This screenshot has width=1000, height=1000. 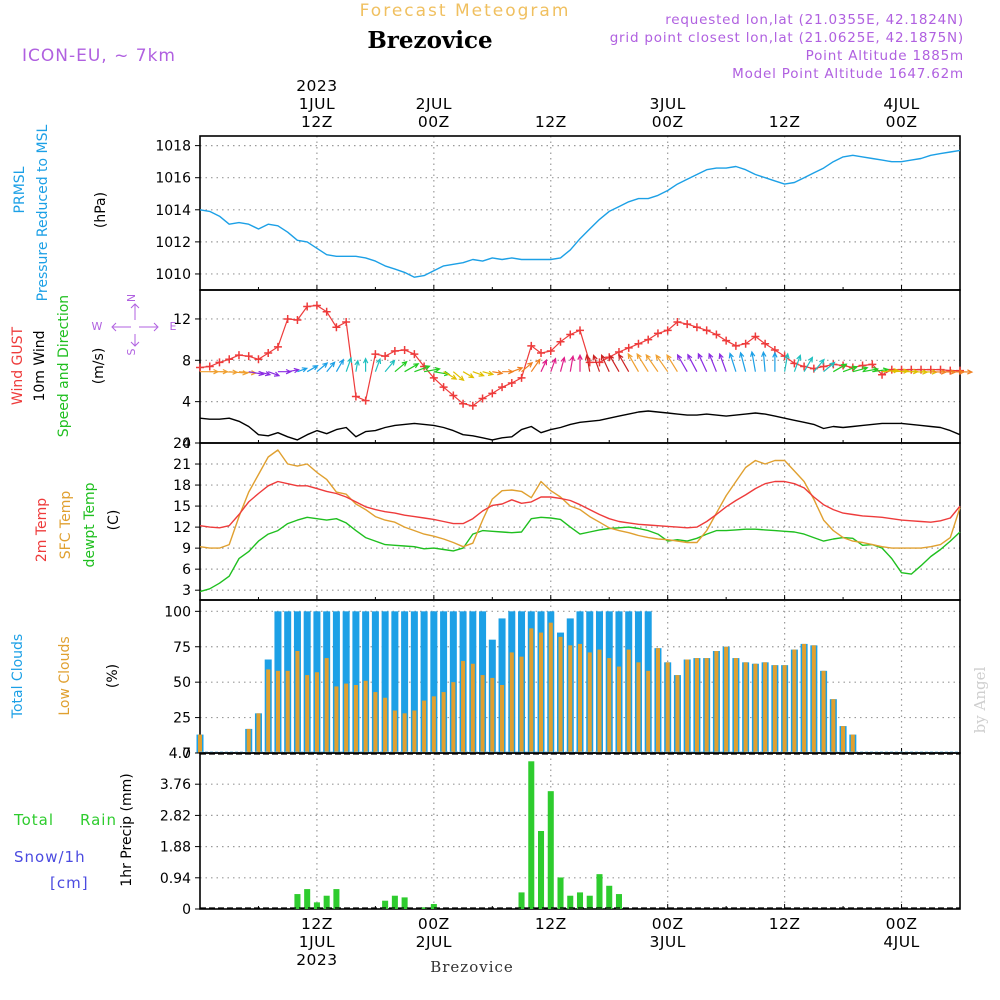 What do you see at coordinates (885, 56) in the screenshot?
I see `point-altitude: Point Altitude 1885m` at bounding box center [885, 56].